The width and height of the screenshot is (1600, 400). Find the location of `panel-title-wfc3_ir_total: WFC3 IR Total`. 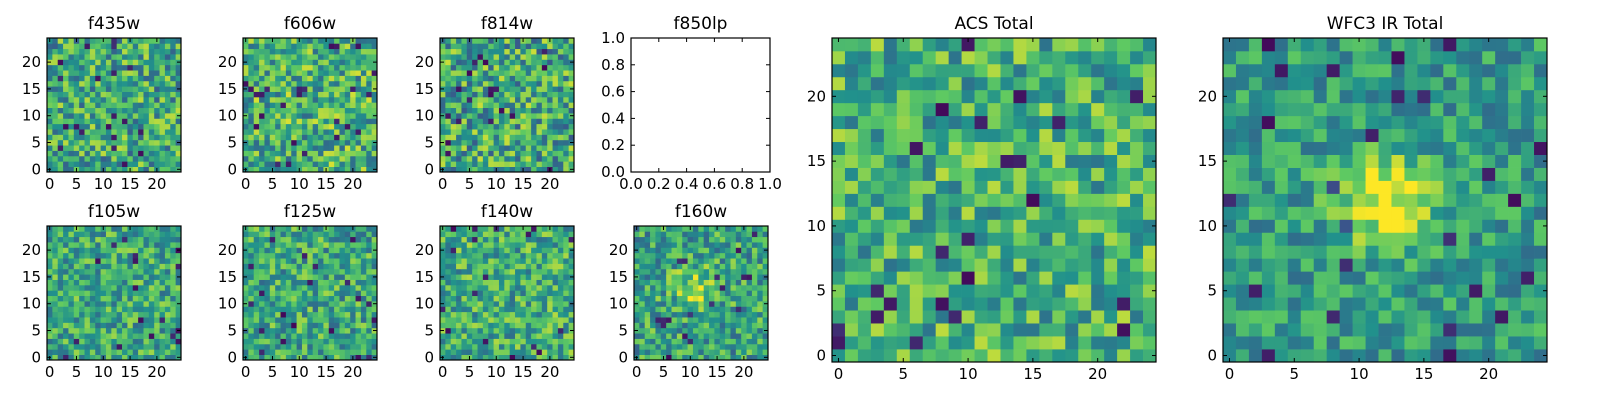

panel-title-wfc3_ir_total: WFC3 IR Total is located at coordinates (1385, 24).